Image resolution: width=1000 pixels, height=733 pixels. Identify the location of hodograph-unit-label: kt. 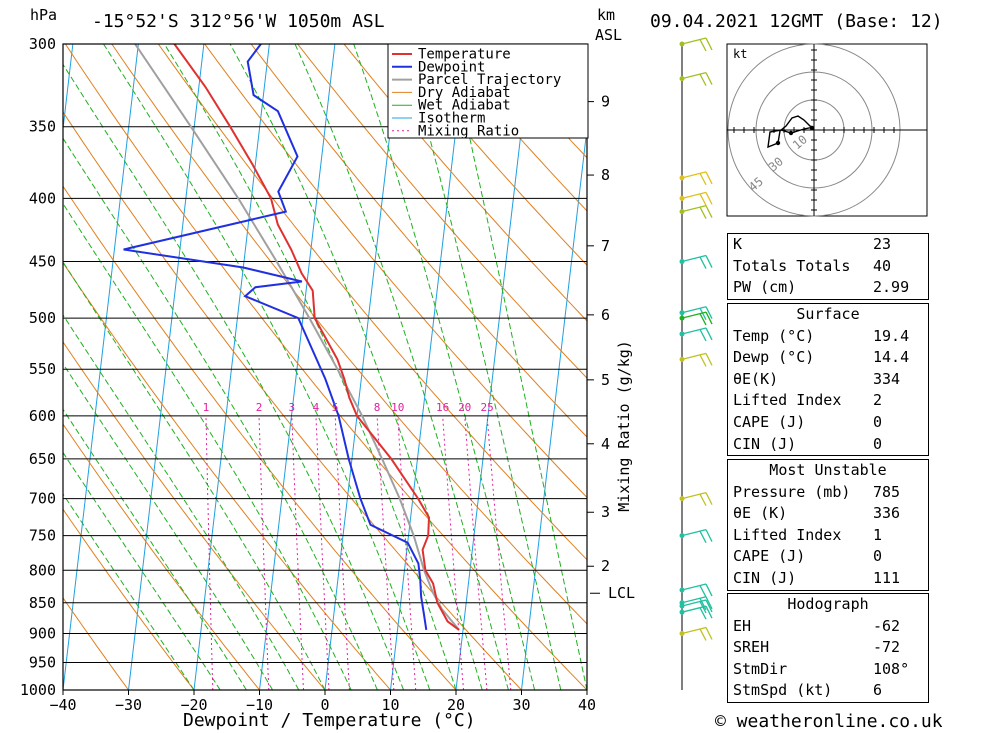
(740, 54).